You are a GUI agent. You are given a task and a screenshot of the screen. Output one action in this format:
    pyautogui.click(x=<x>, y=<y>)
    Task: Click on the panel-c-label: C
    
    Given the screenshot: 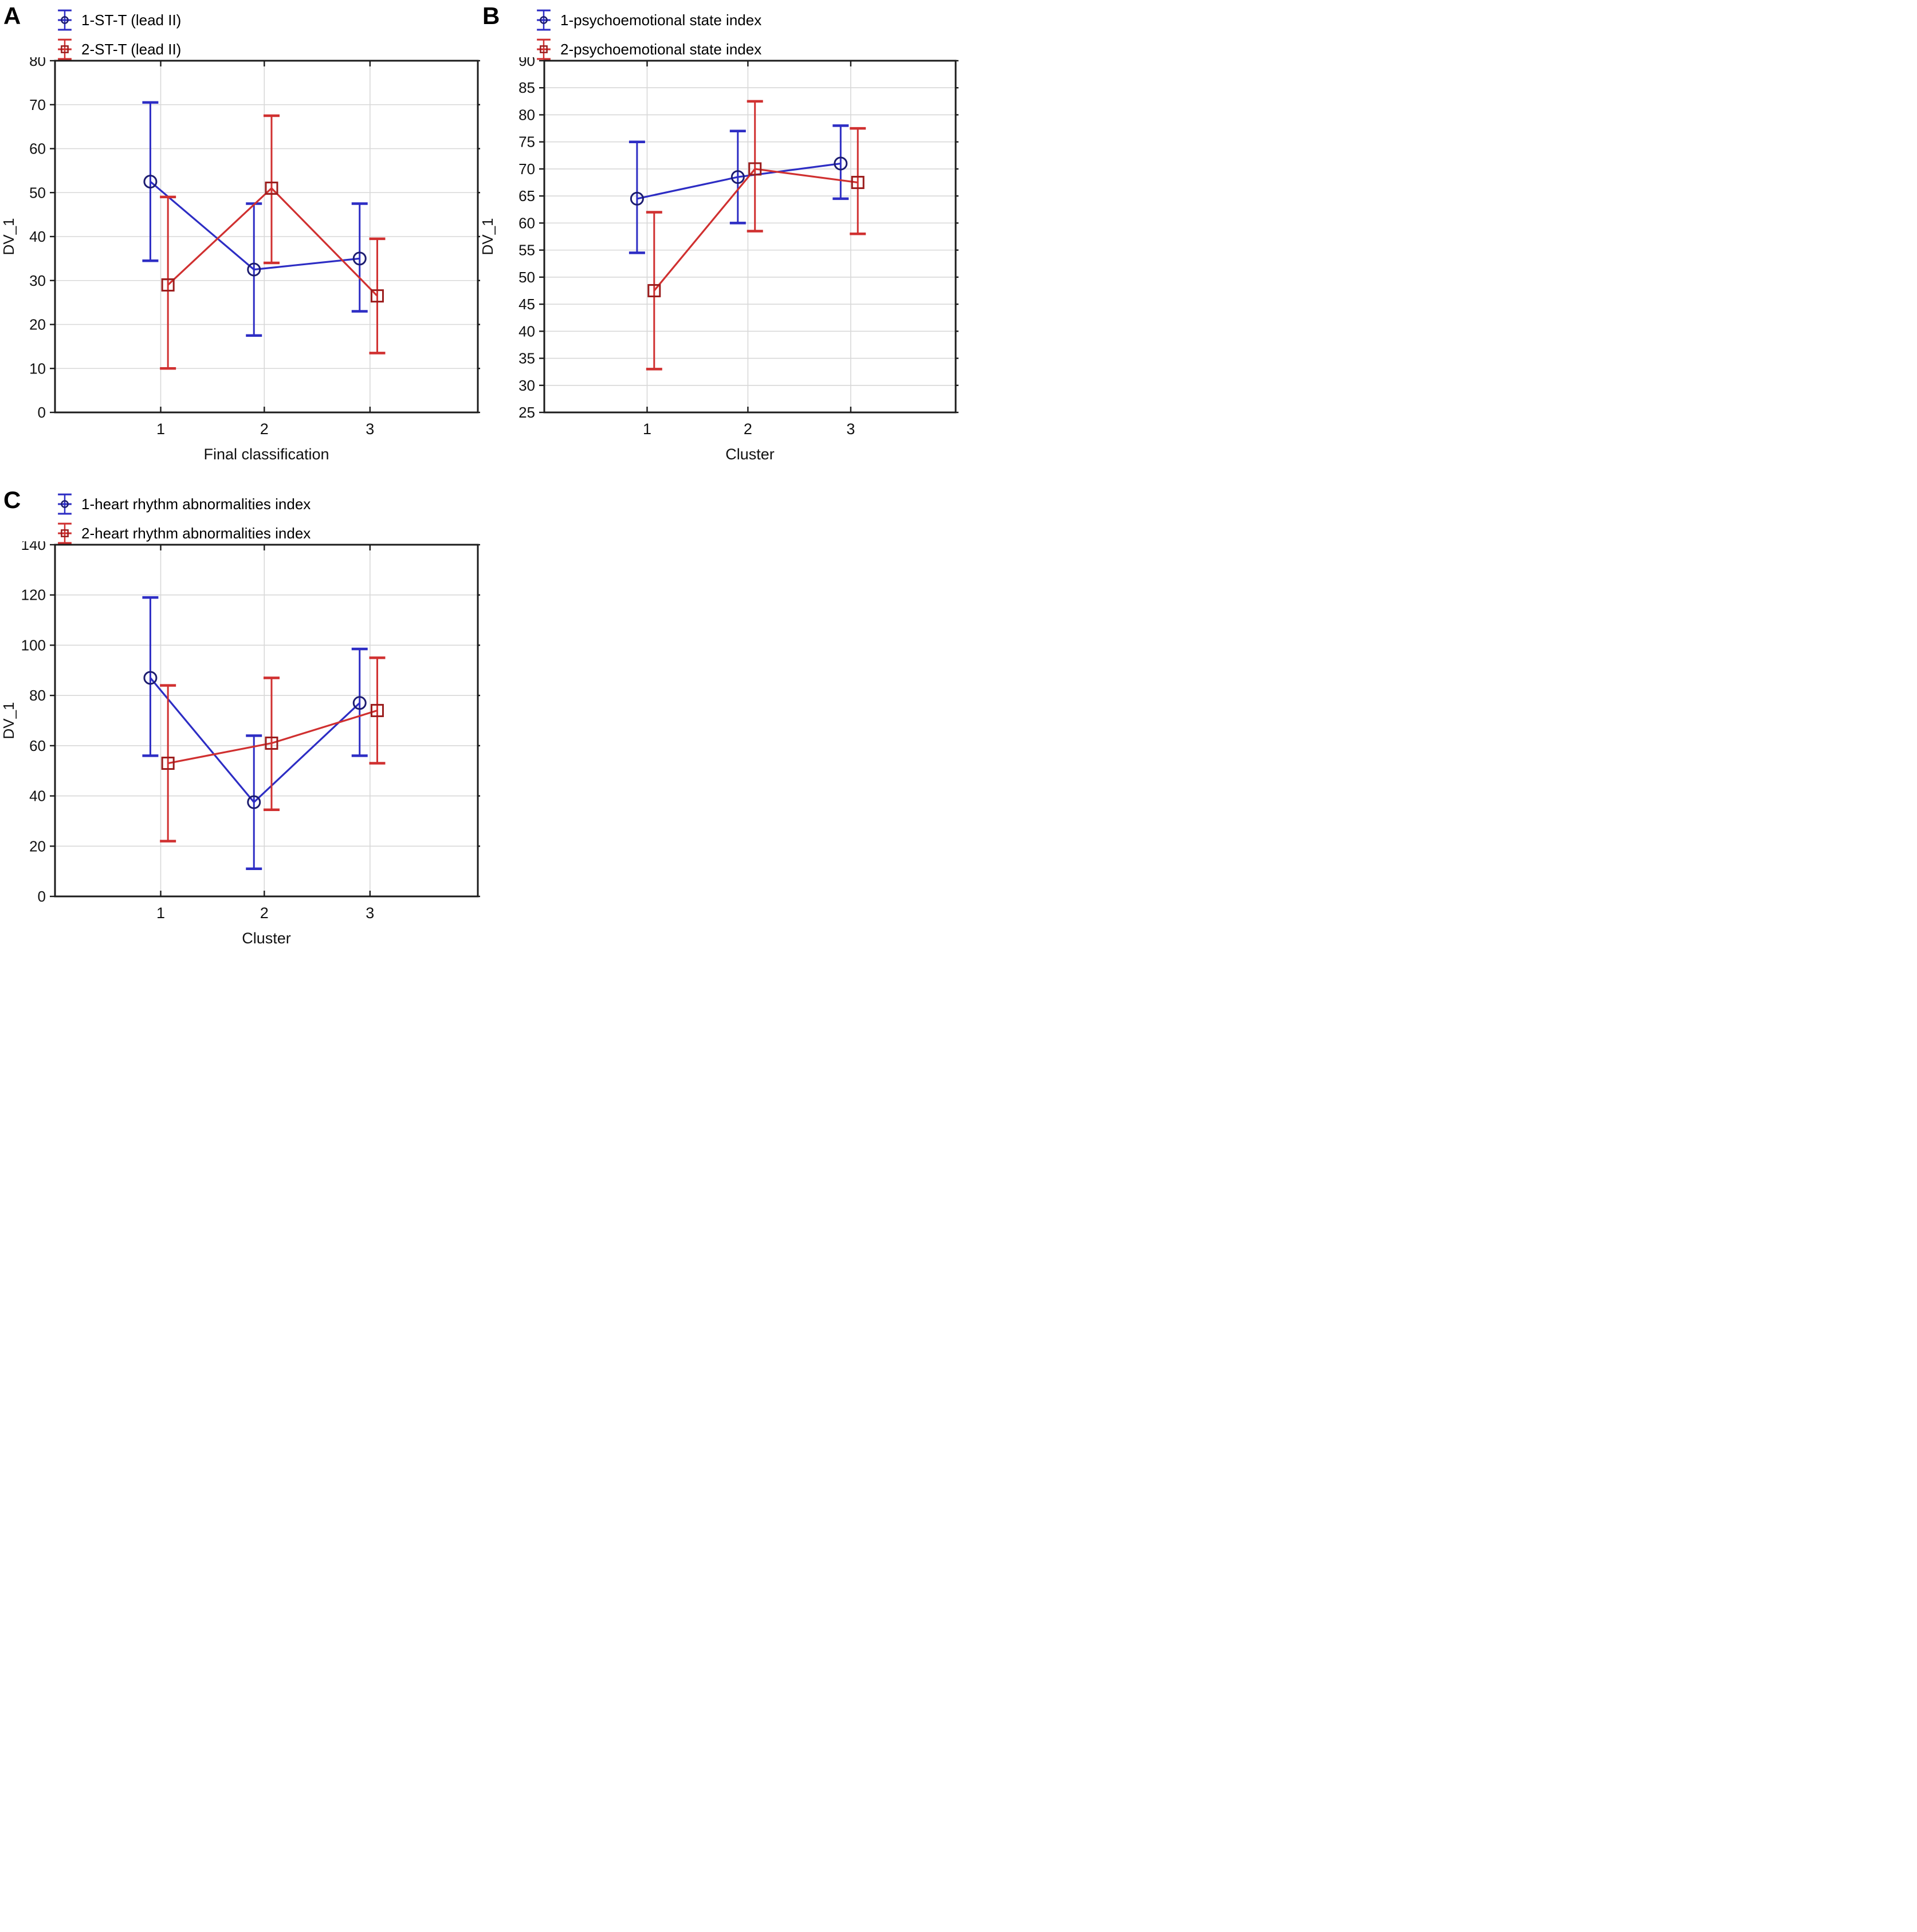 What is the action you would take?
    pyautogui.click(x=12, y=499)
    